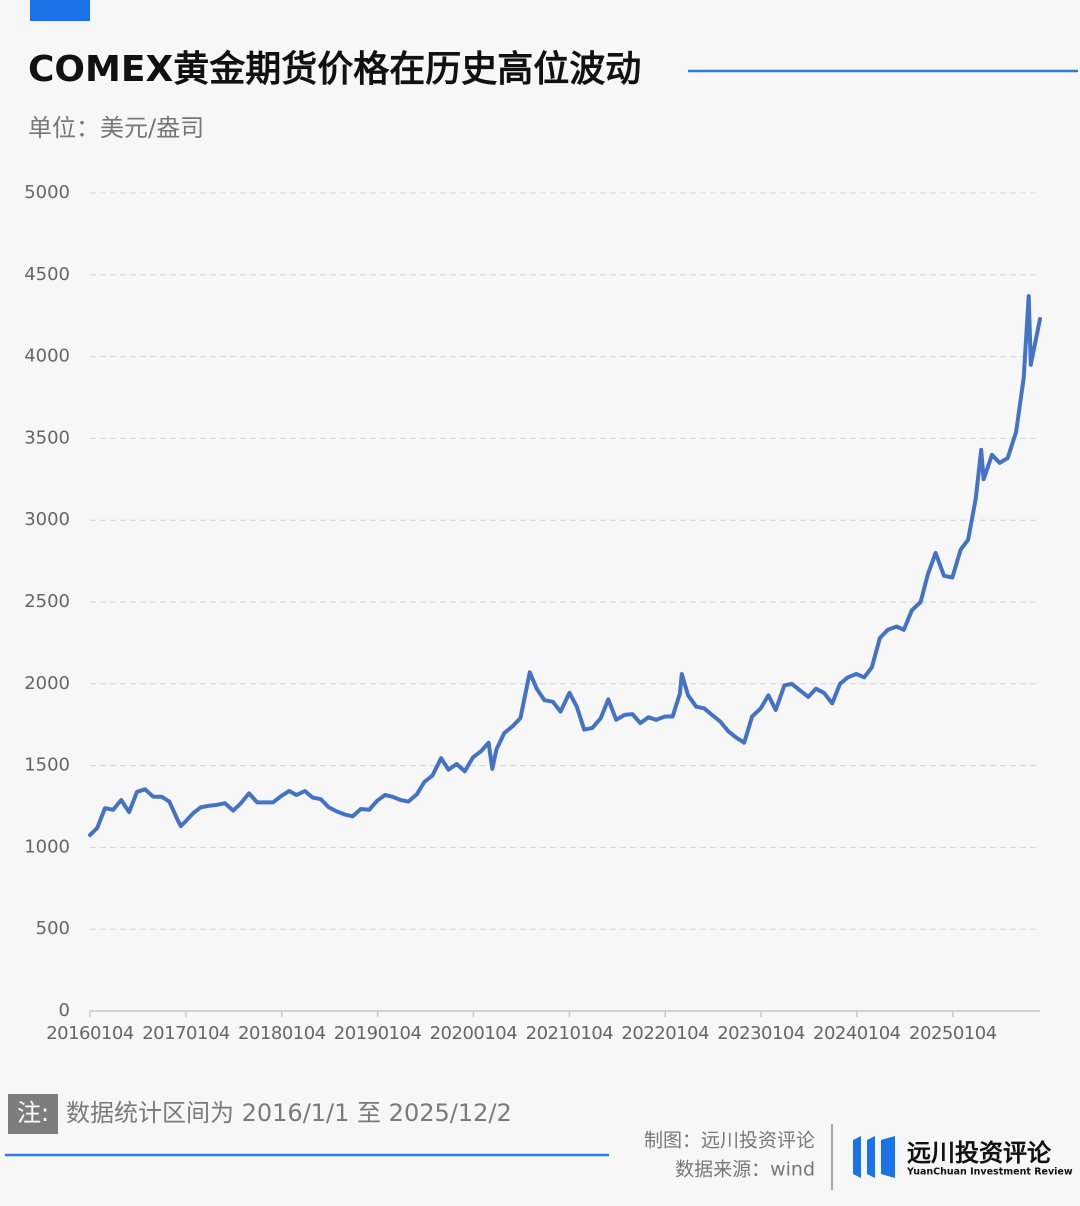 The height and width of the screenshot is (1206, 1080). I want to click on y-tick-label: 1000, so click(47, 846).